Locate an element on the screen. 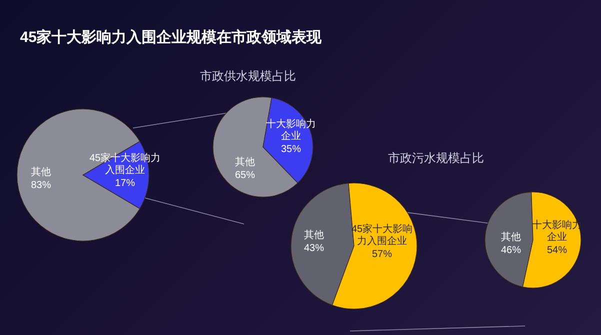  chart-title: 45家十大影响力入围企业规模在市政领域表现 is located at coordinates (171, 37).